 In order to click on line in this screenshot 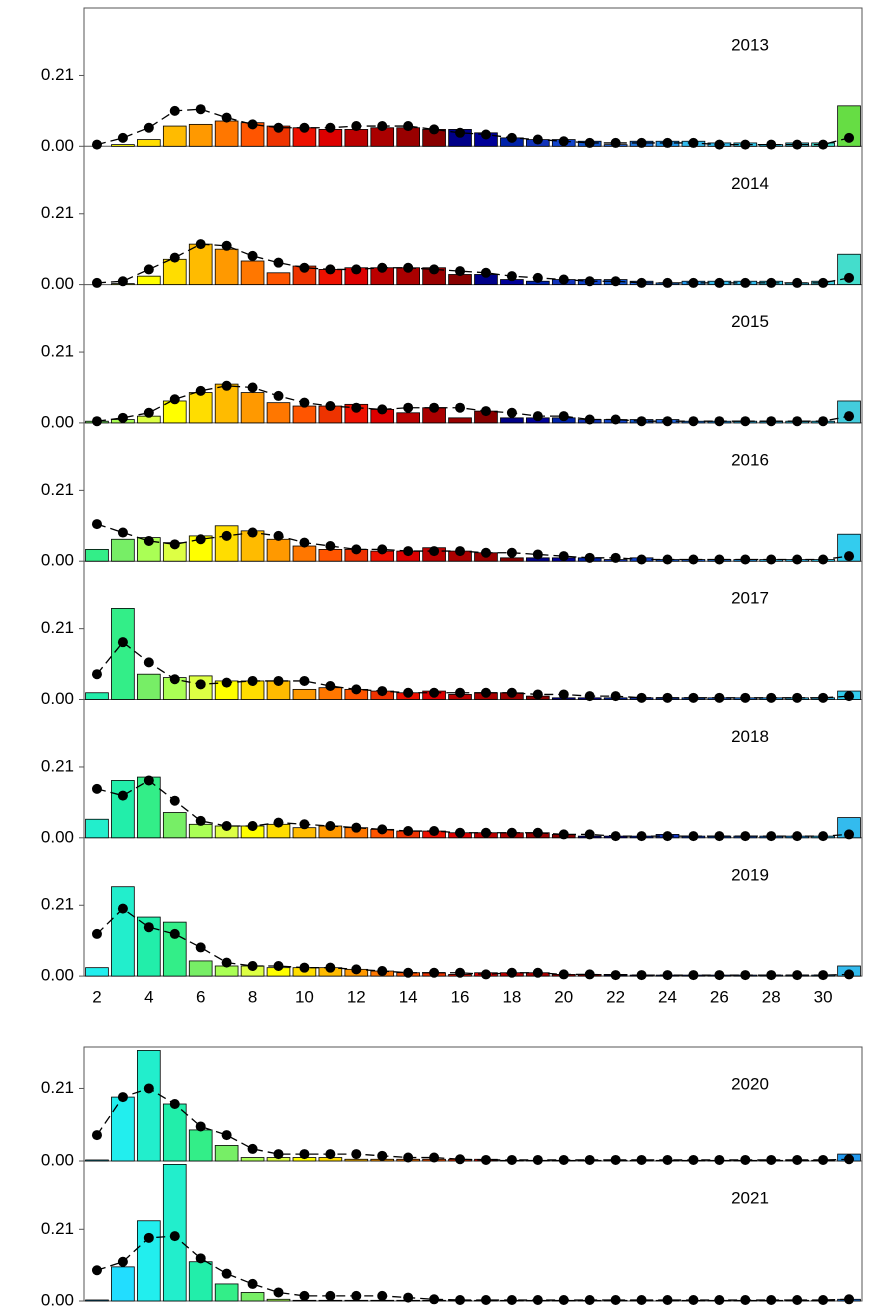, I will do `click(473, 1268)`.